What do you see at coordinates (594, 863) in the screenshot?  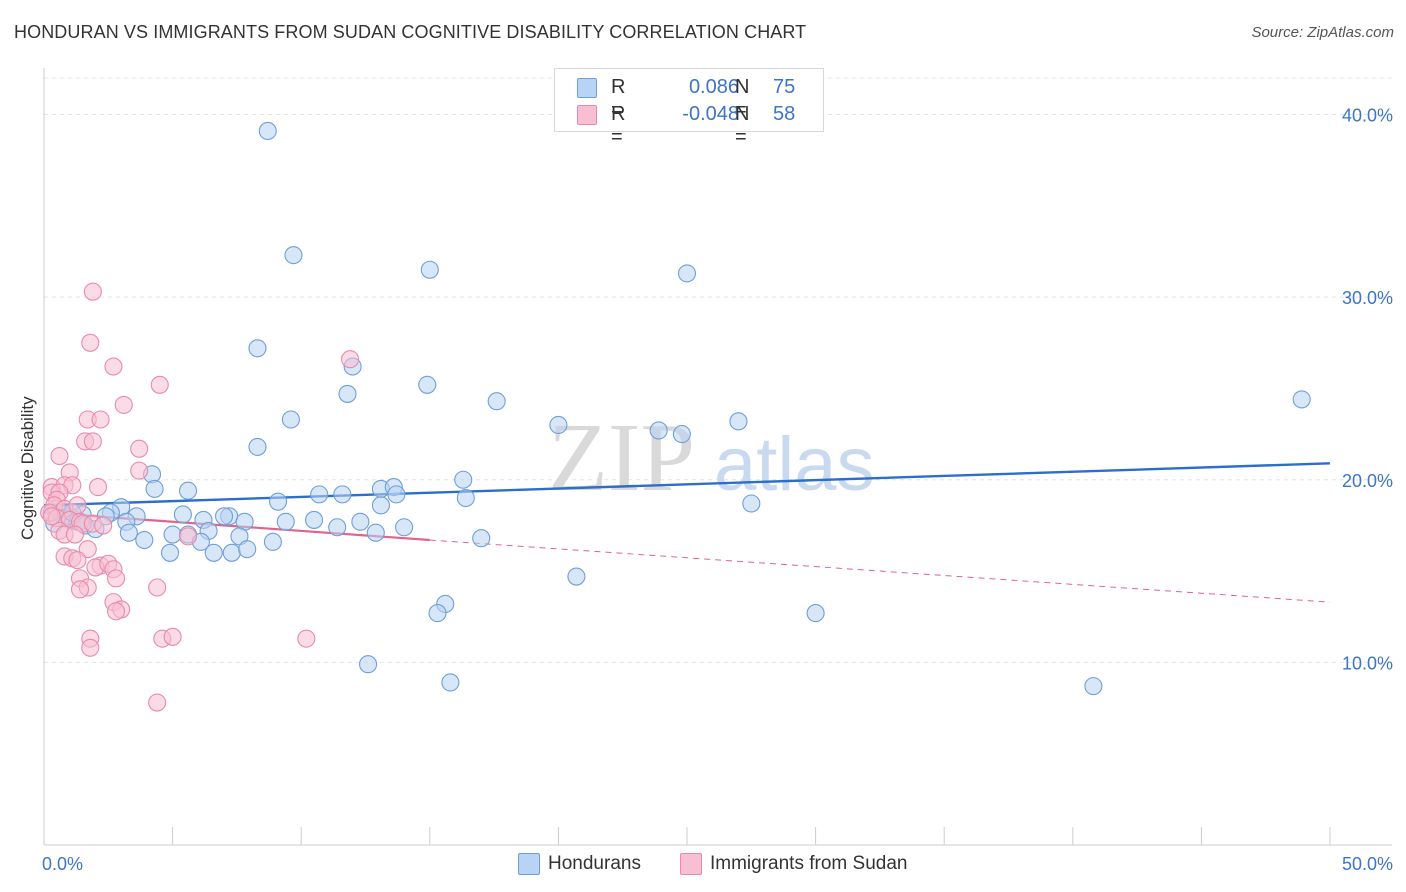 I see `legend-label-hondurans: Hondurans` at bounding box center [594, 863].